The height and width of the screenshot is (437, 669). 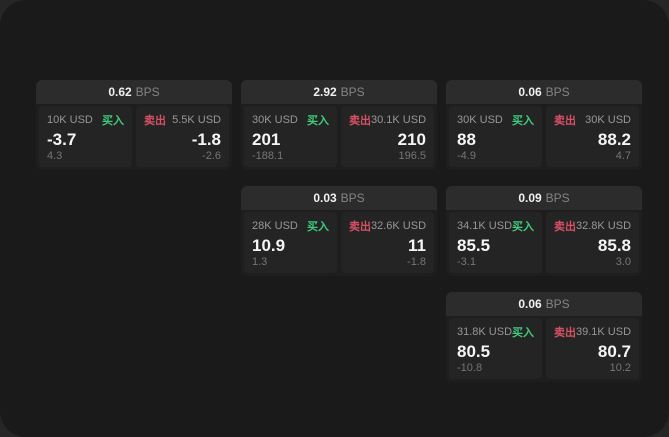 What do you see at coordinates (620, 368) in the screenshot?
I see `sell-delta: 10.2` at bounding box center [620, 368].